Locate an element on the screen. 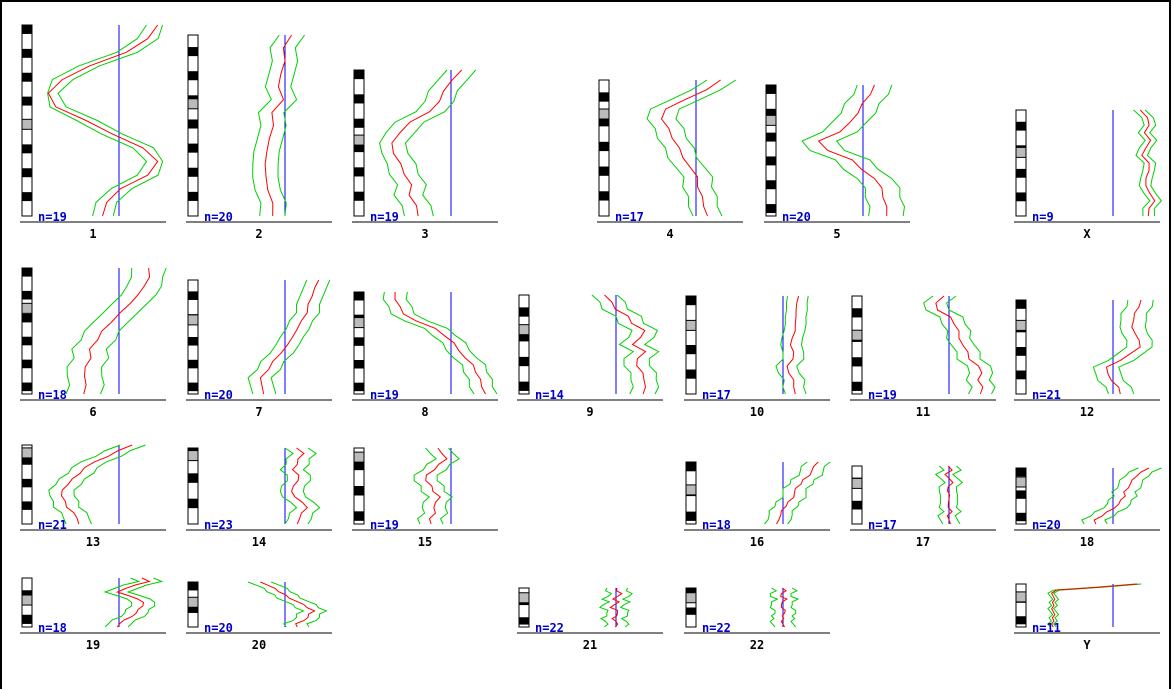 The image size is (1174, 690). chromosome-panel-14: n=23 14 is located at coordinates (259, 498).